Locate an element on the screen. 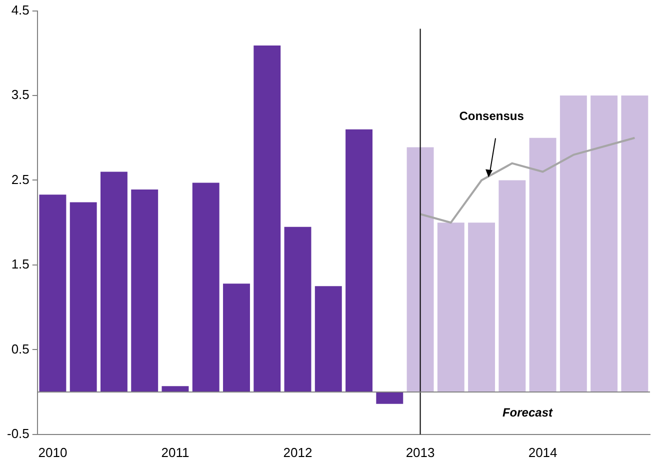 Image resolution: width=652 pixels, height=468 pixels. x-tick-label: 2013 is located at coordinates (420, 452).